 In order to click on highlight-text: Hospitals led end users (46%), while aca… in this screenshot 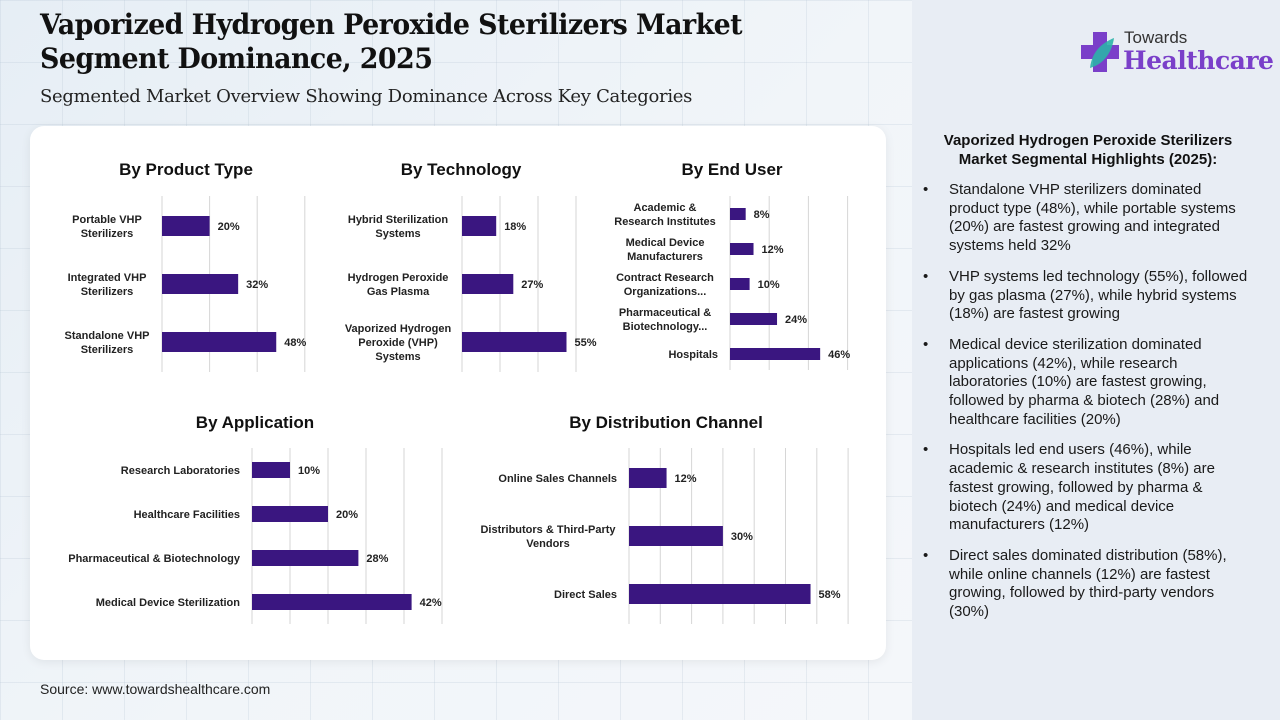, I will do `click(1082, 487)`.